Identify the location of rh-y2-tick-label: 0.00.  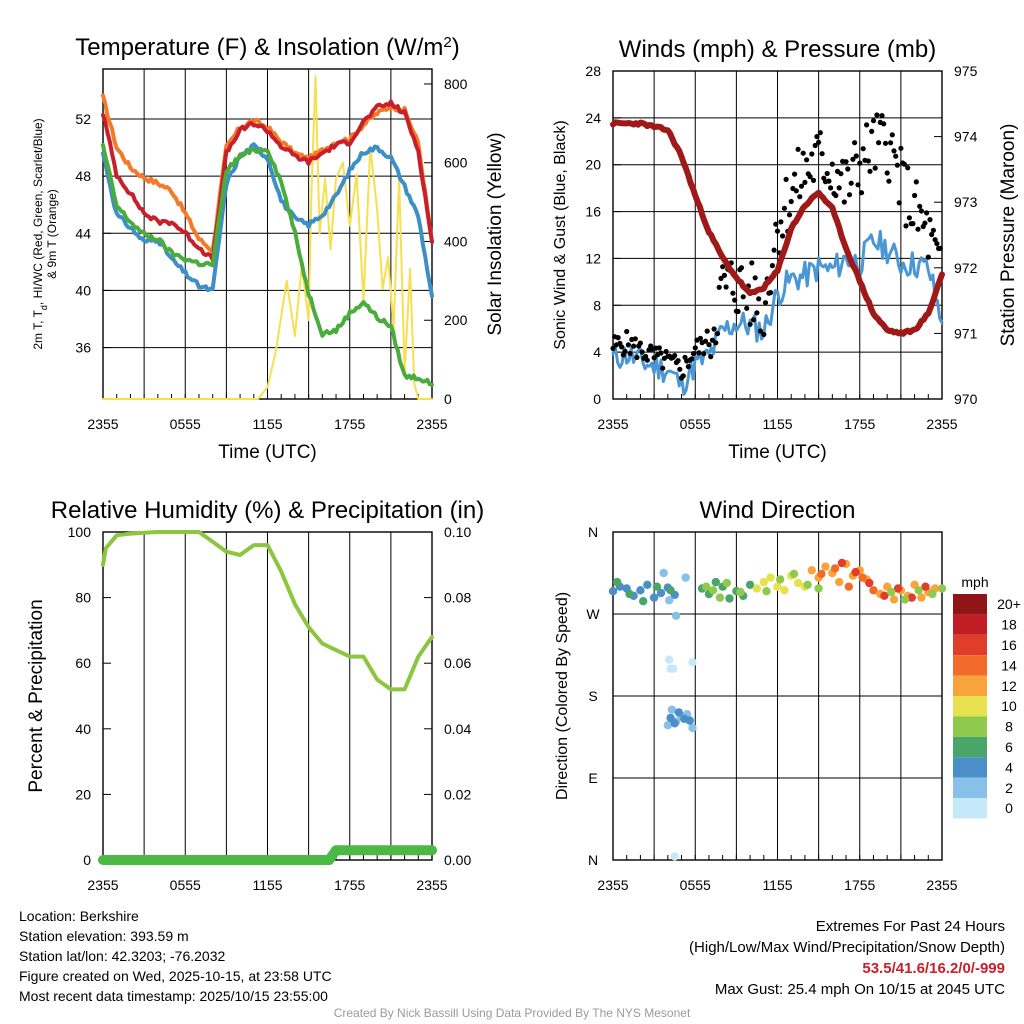
(457, 860).